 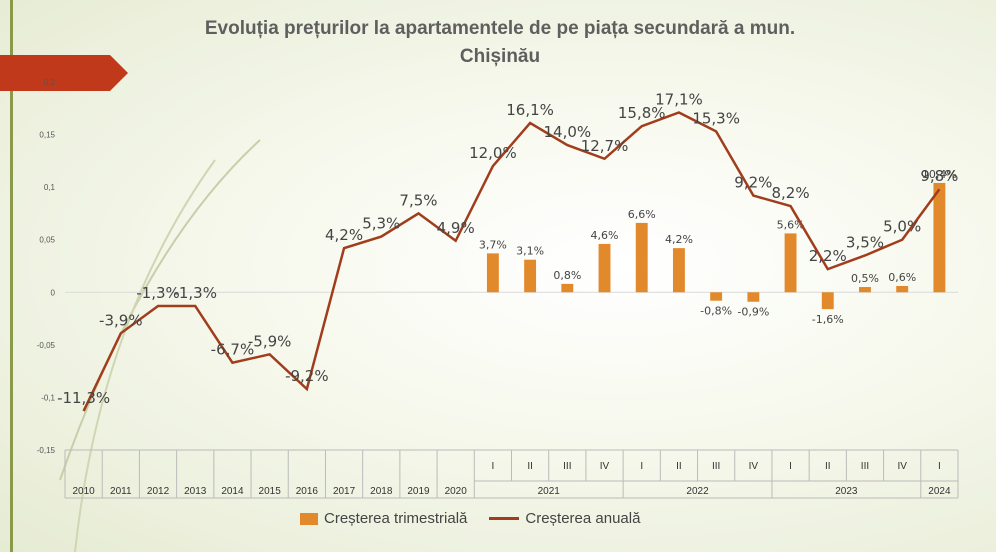 I want to click on bar-data-label: 6,6%, so click(x=642, y=214).